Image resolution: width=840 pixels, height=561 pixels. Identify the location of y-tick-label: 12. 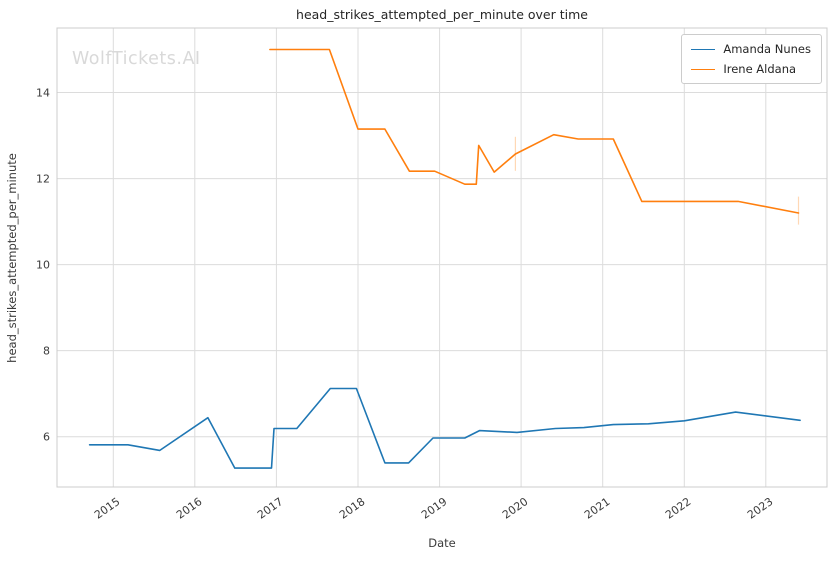
(43, 179).